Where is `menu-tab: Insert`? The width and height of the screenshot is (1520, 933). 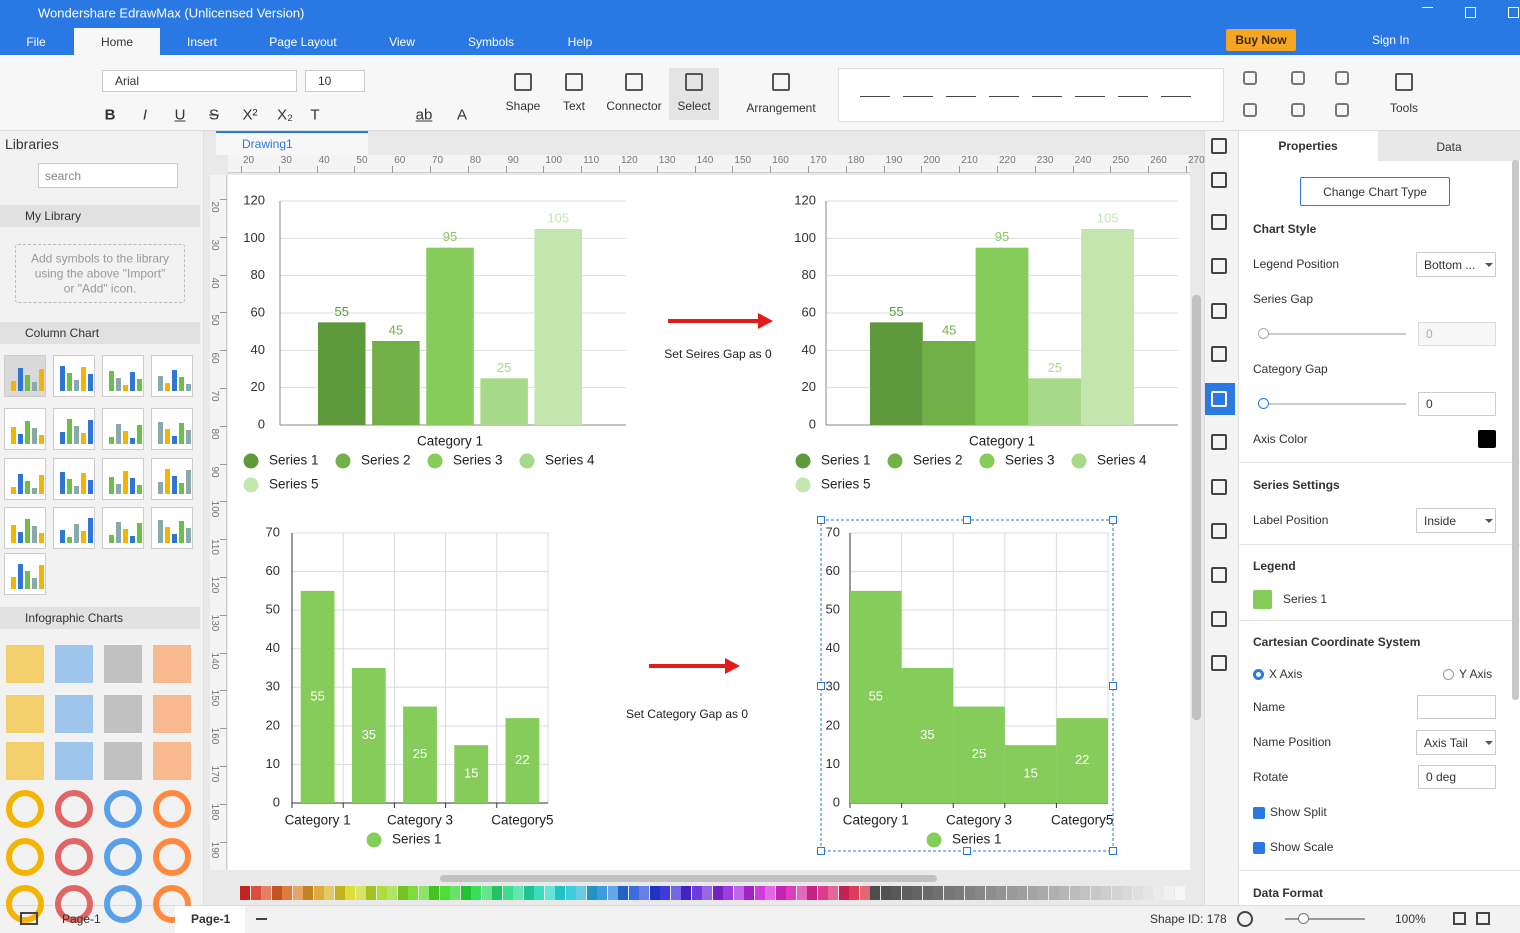
menu-tab: Insert is located at coordinates (202, 42).